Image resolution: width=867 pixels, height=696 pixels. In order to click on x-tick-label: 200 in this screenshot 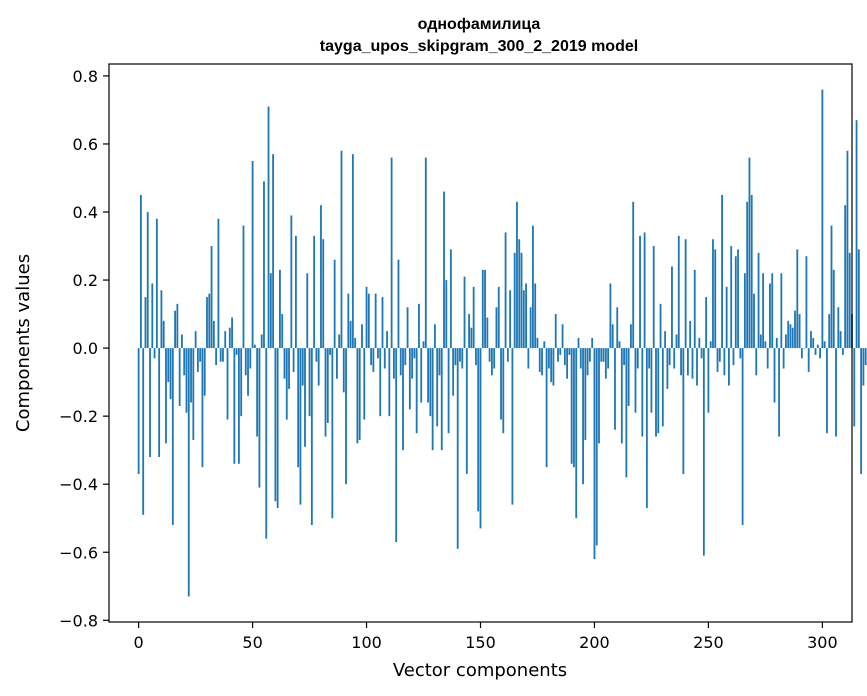, I will do `click(594, 642)`.